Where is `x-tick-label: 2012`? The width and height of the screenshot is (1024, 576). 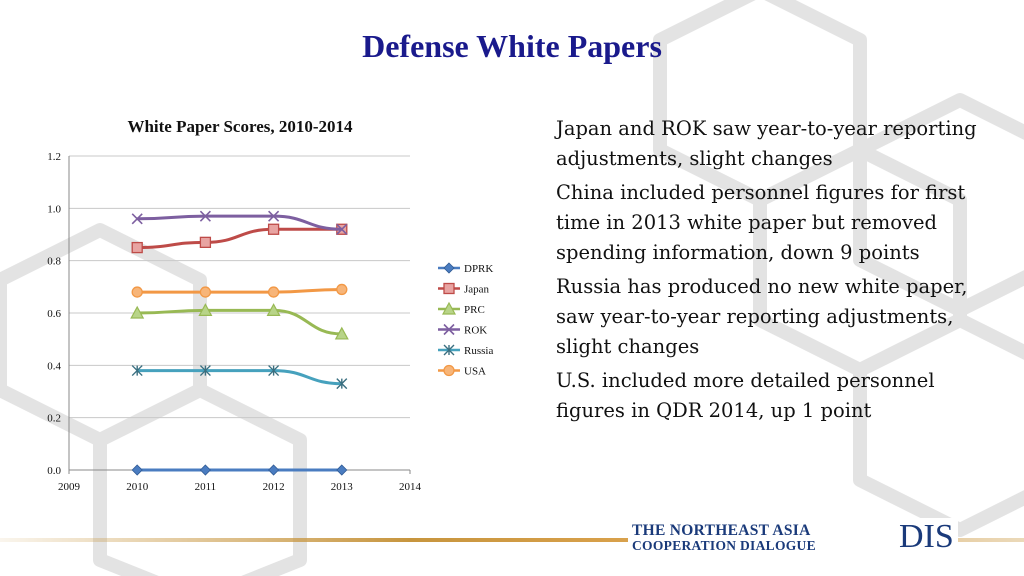 x-tick-label: 2012 is located at coordinates (274, 487).